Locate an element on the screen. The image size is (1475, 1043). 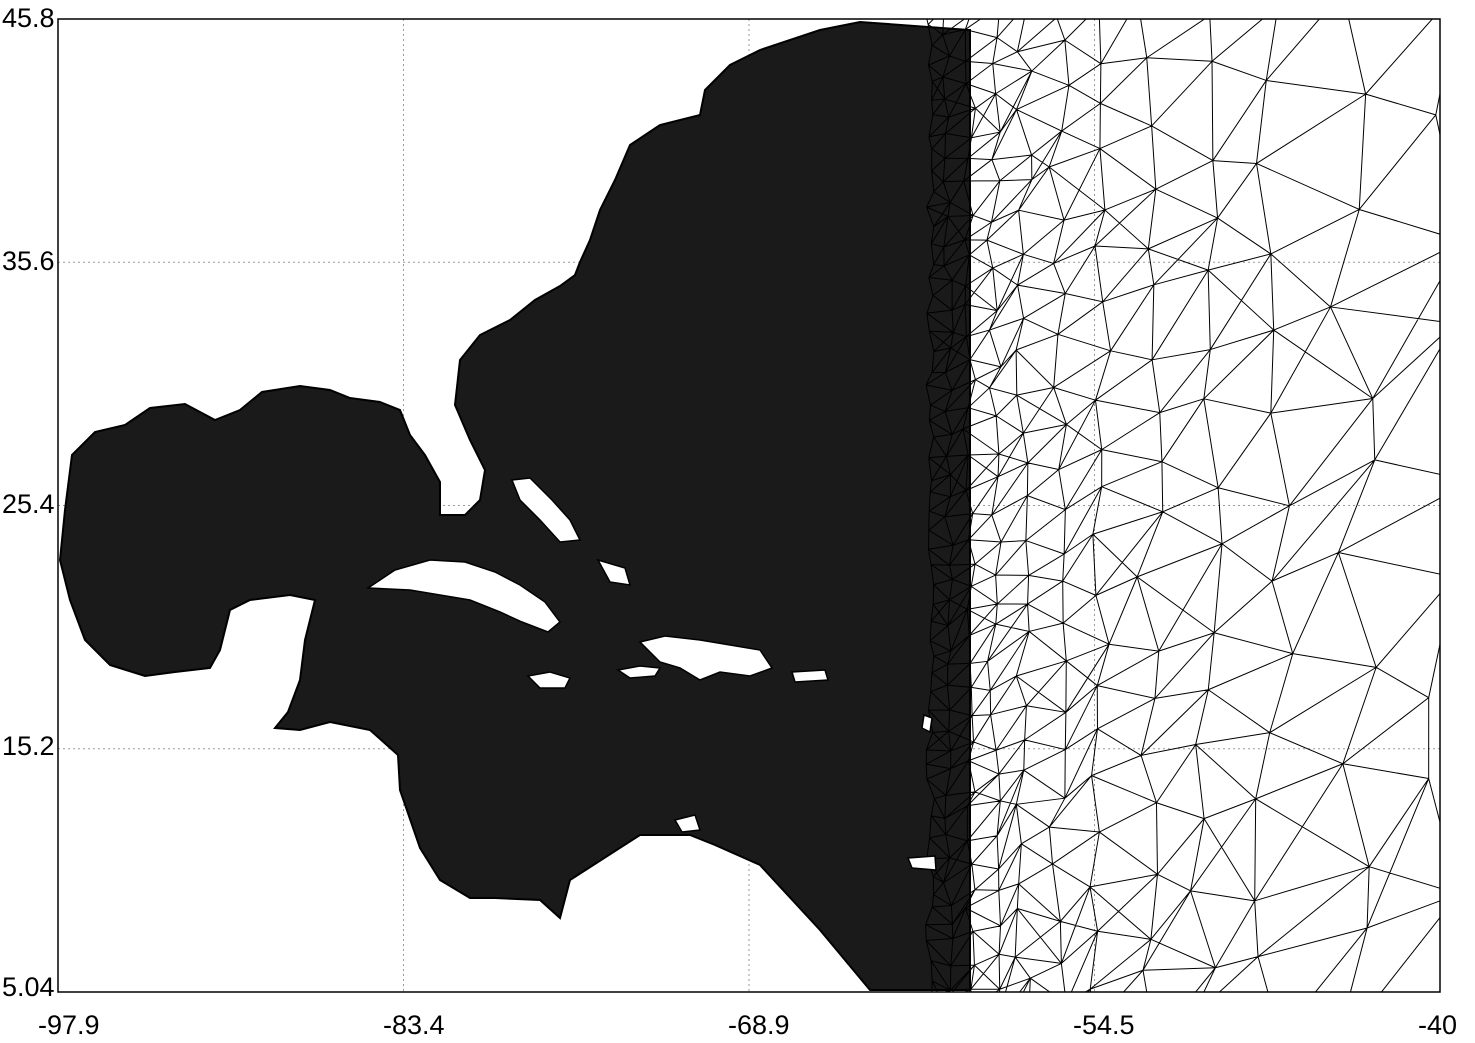
x-tick-label: -40 is located at coordinates (1437, 1024).